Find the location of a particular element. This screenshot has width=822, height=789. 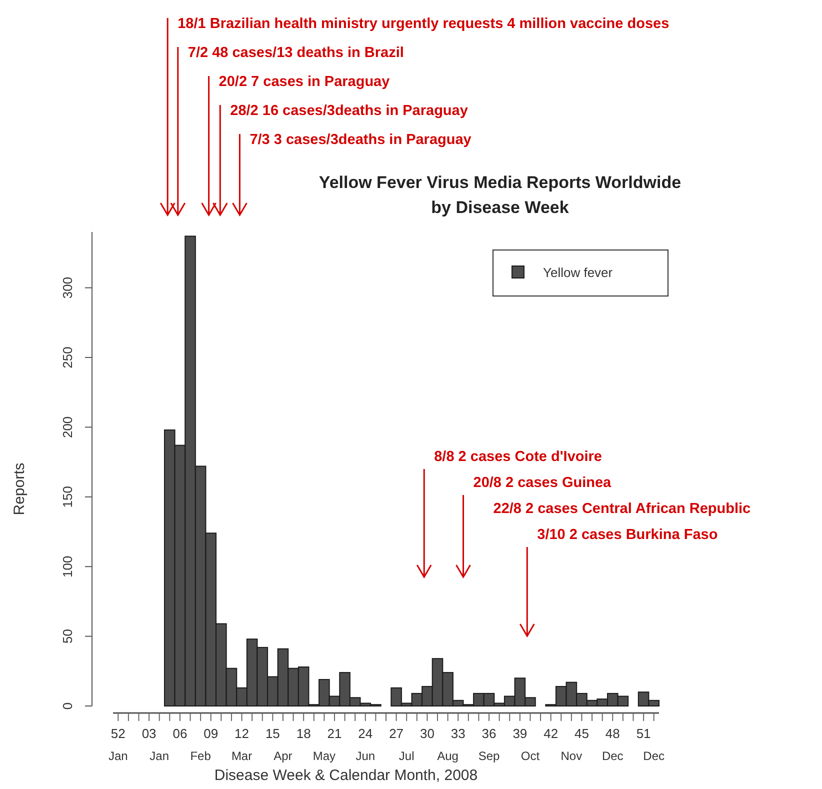

x-tick-label: Oct is located at coordinates (530, 756).